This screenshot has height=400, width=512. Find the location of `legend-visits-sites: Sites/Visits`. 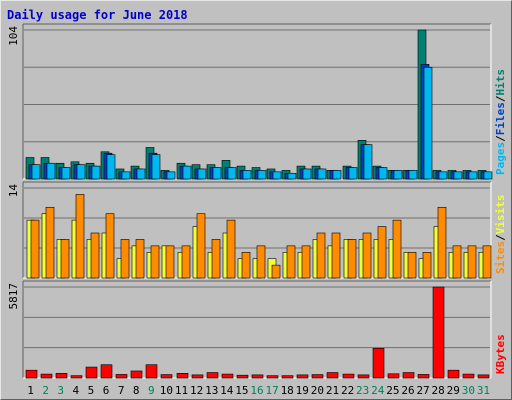

legend-visits-sites: Sites/Visits is located at coordinates (500, 235).